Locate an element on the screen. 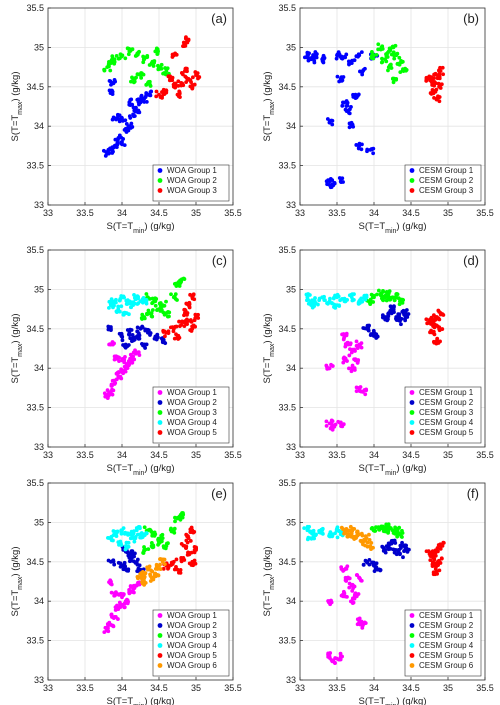 The width and height of the screenshot is (500, 705). y-tick-label: 34.5 is located at coordinates (35, 87).